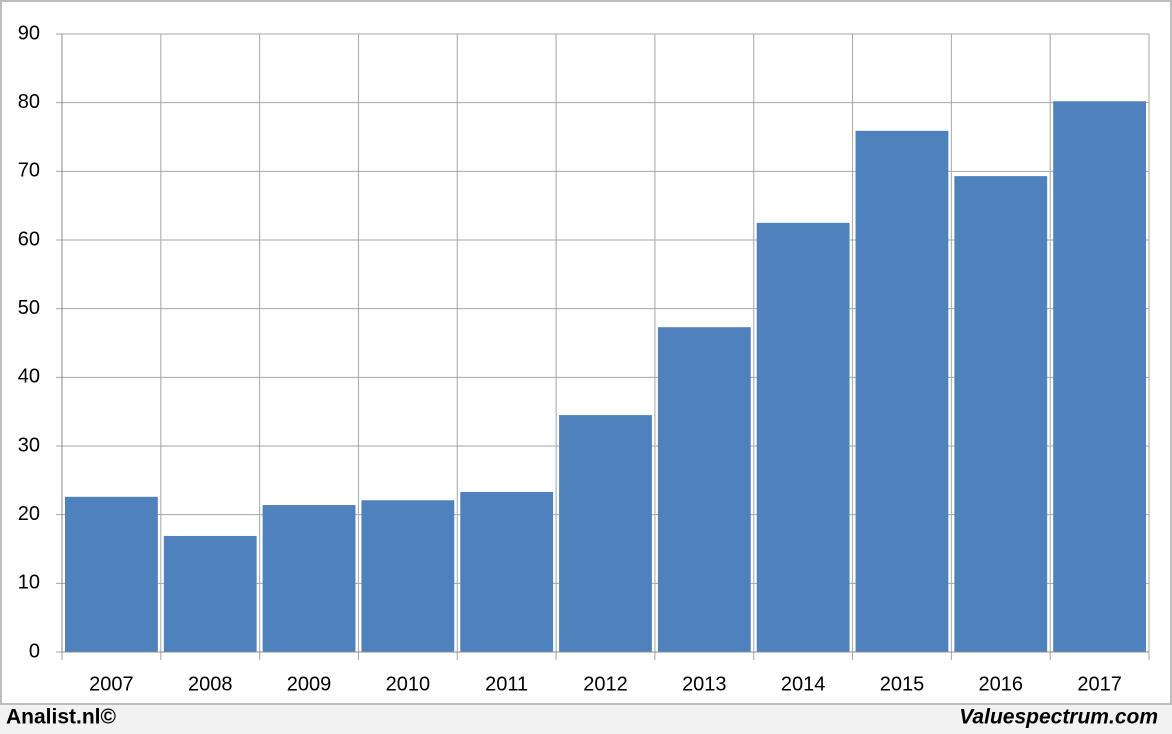  Describe the element at coordinates (408, 684) in the screenshot. I see `x-tick-label: 2010` at that location.